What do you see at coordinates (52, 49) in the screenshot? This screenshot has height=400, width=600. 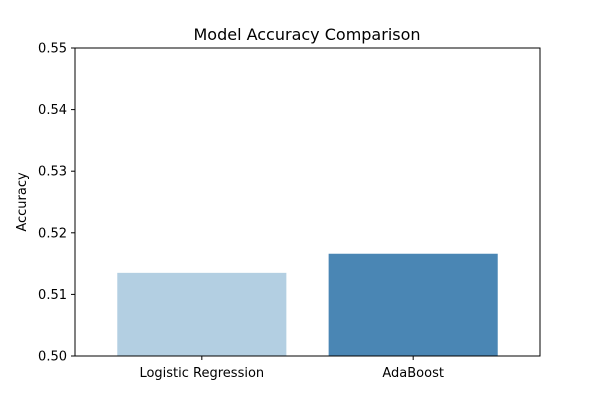 I see `y-tick-label: 0.55` at bounding box center [52, 49].